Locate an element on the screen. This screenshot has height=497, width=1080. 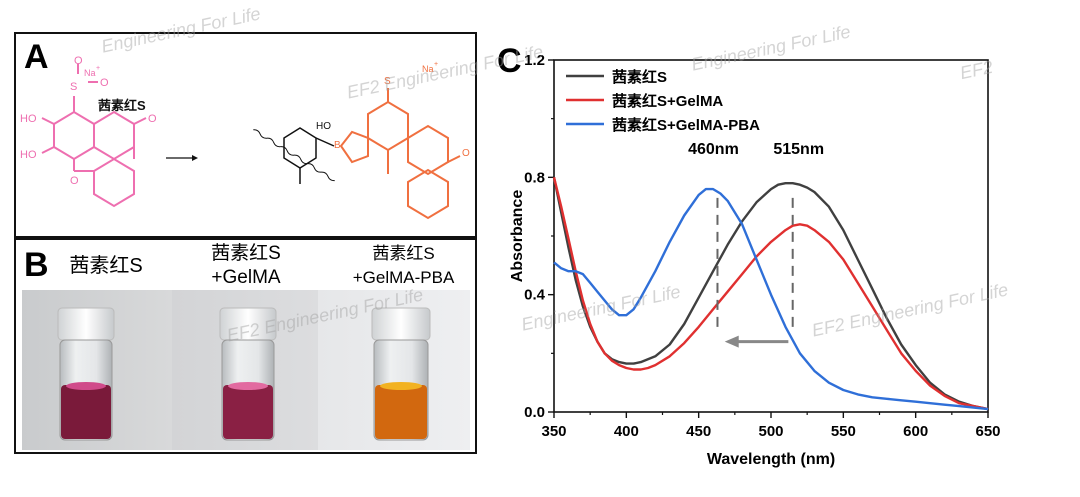
na-plus-left: + is located at coordinates (98, 68).